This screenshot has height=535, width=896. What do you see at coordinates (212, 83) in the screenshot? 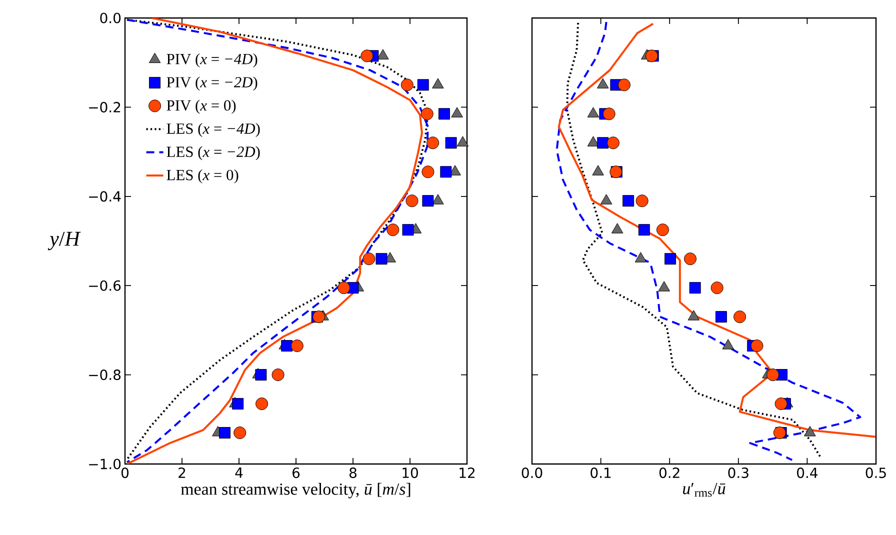
I see `legend-label: PIV (x = −2D)` at bounding box center [212, 83].